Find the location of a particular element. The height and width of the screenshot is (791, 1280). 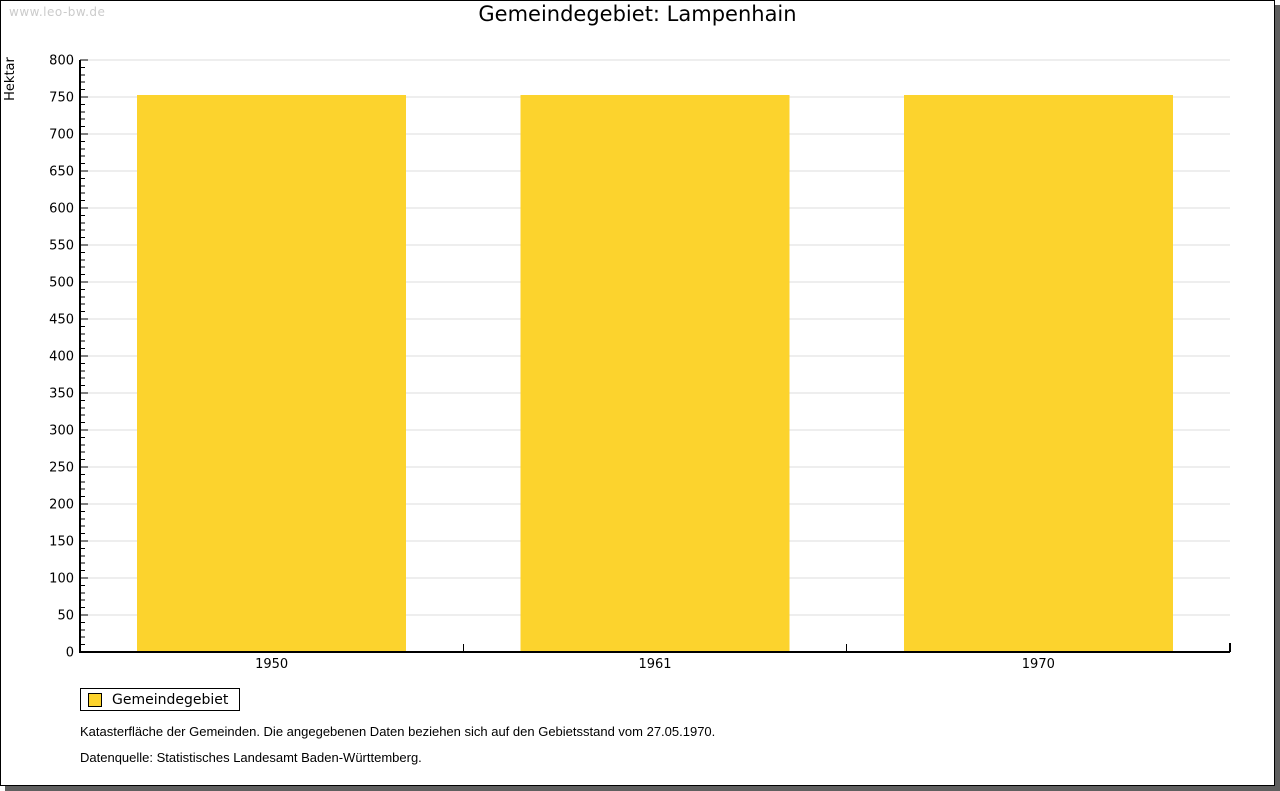

y-tick-label: 600 is located at coordinates (61, 209).